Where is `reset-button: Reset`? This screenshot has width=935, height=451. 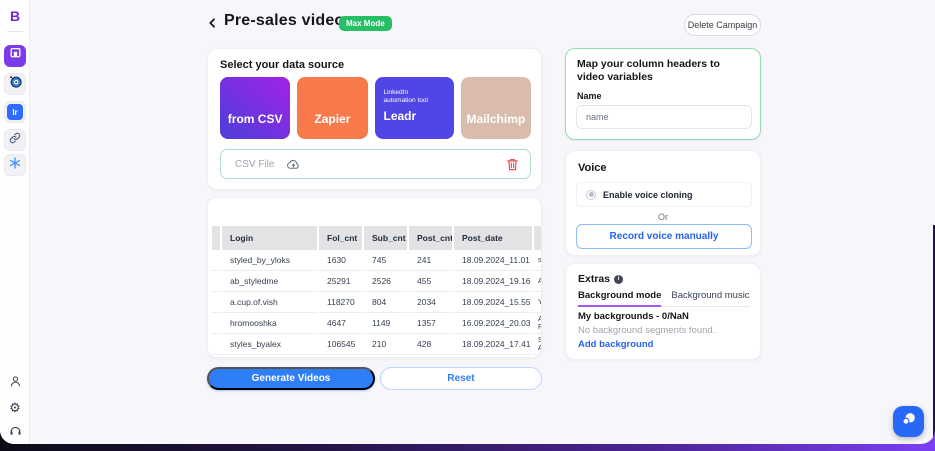 reset-button: Reset is located at coordinates (461, 378).